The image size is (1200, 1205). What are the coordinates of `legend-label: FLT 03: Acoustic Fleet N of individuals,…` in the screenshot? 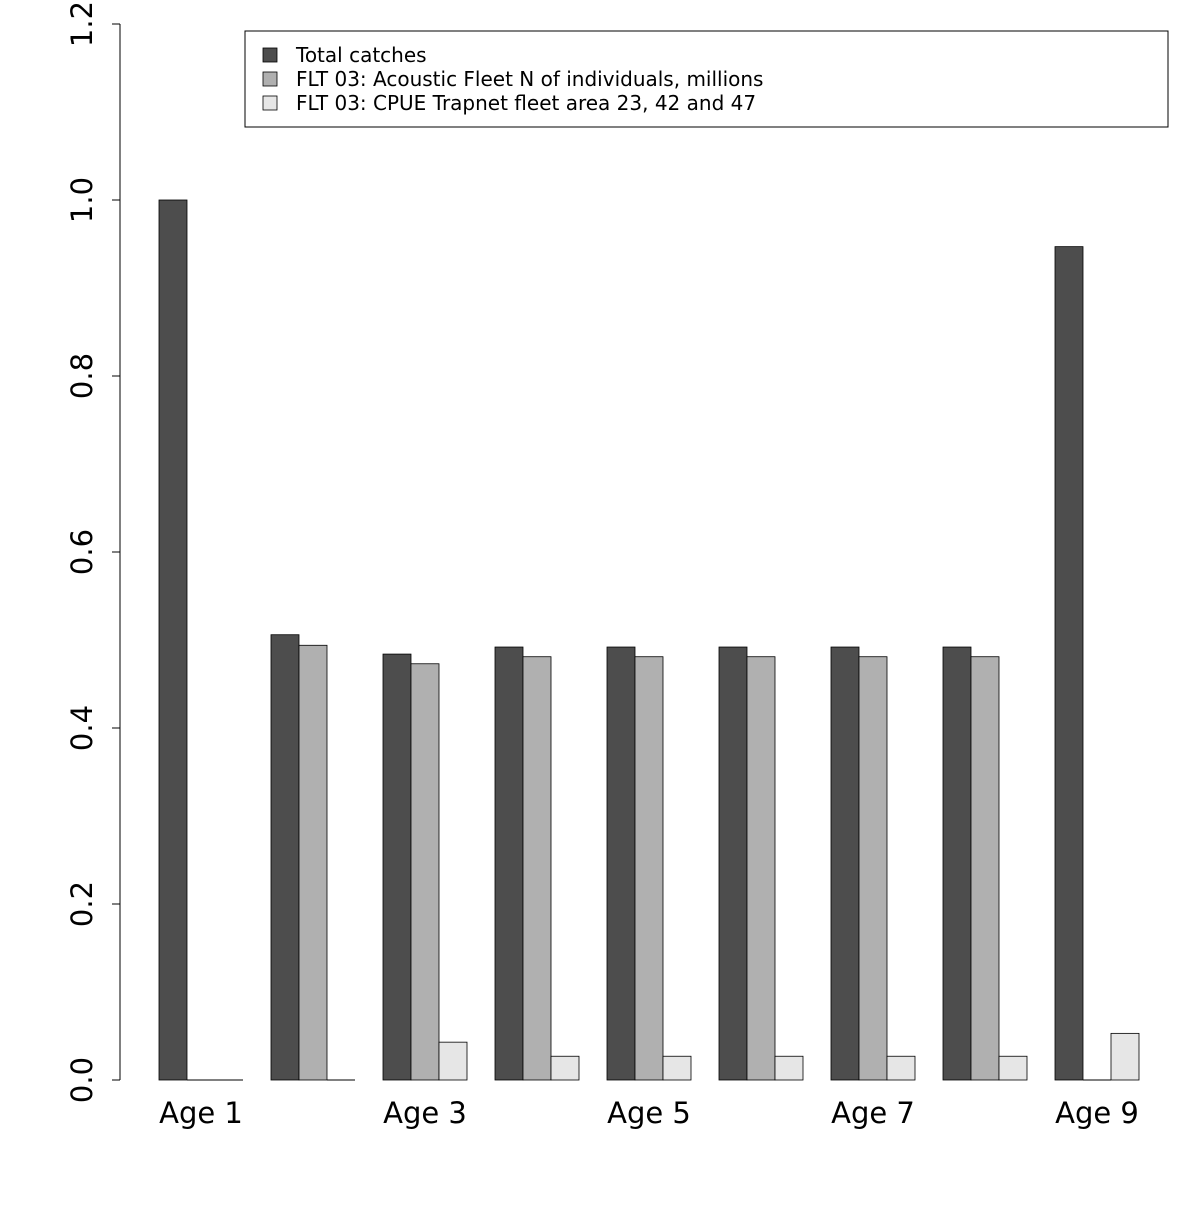 It's located at (529, 79).